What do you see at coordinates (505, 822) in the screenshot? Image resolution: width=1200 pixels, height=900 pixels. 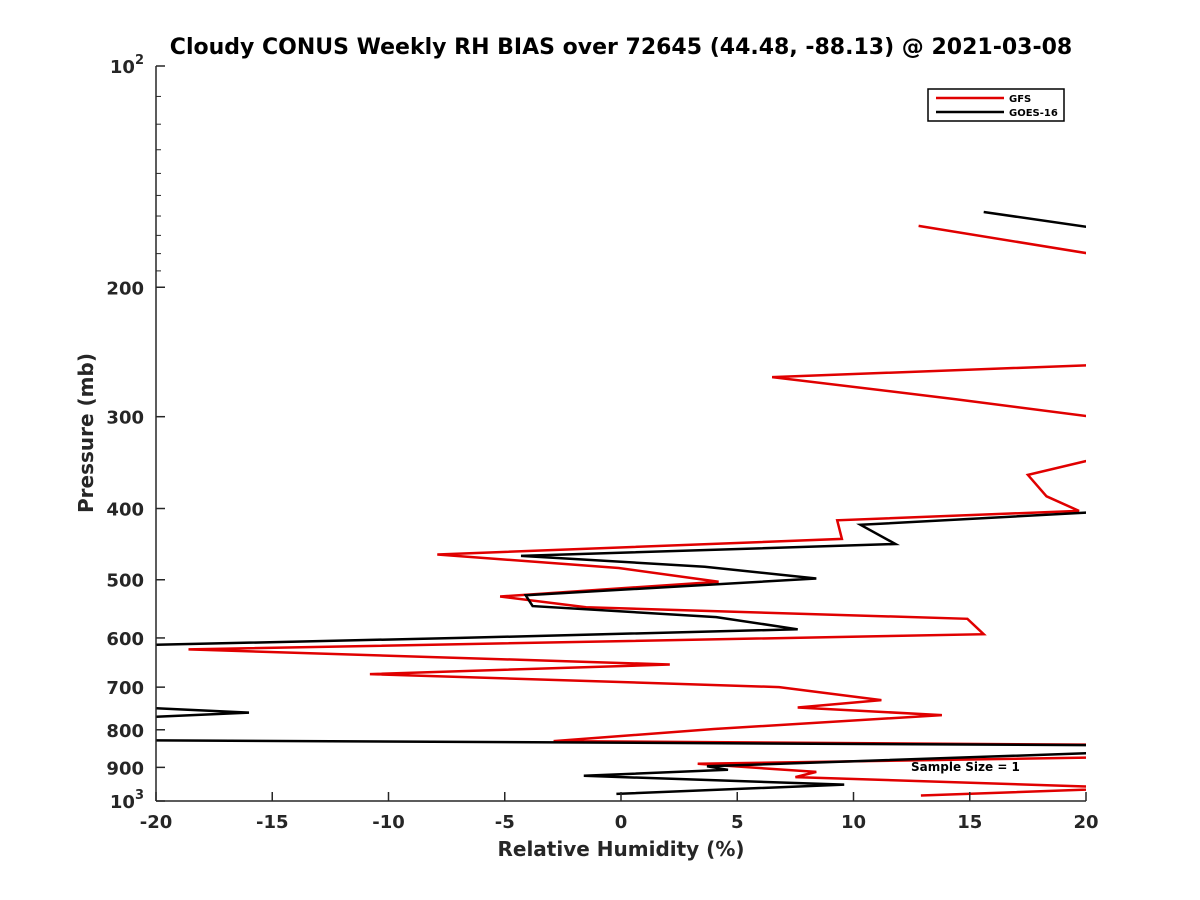 I see `x-tick-label: -5` at bounding box center [505, 822].